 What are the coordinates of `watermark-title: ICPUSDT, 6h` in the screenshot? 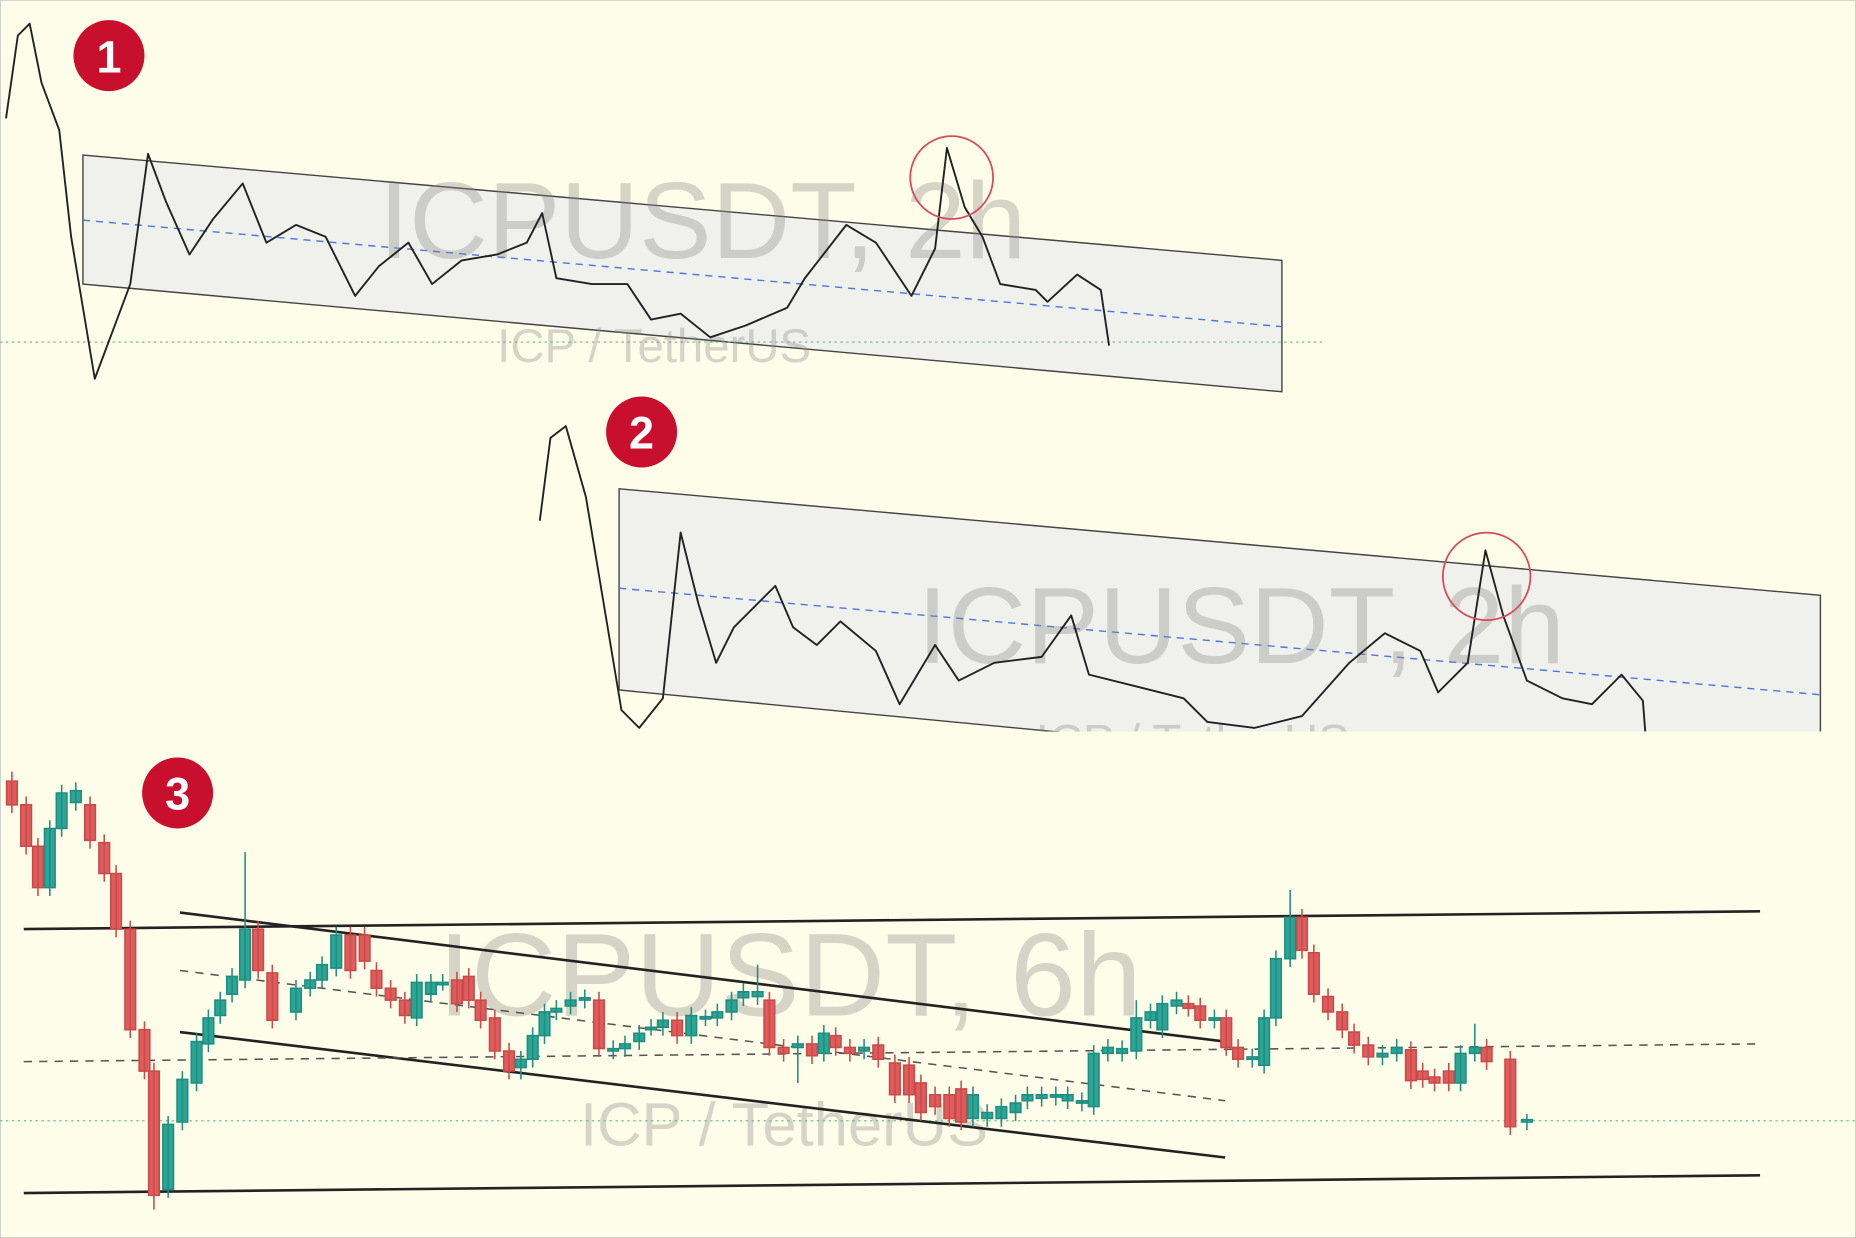 It's located at (790, 975).